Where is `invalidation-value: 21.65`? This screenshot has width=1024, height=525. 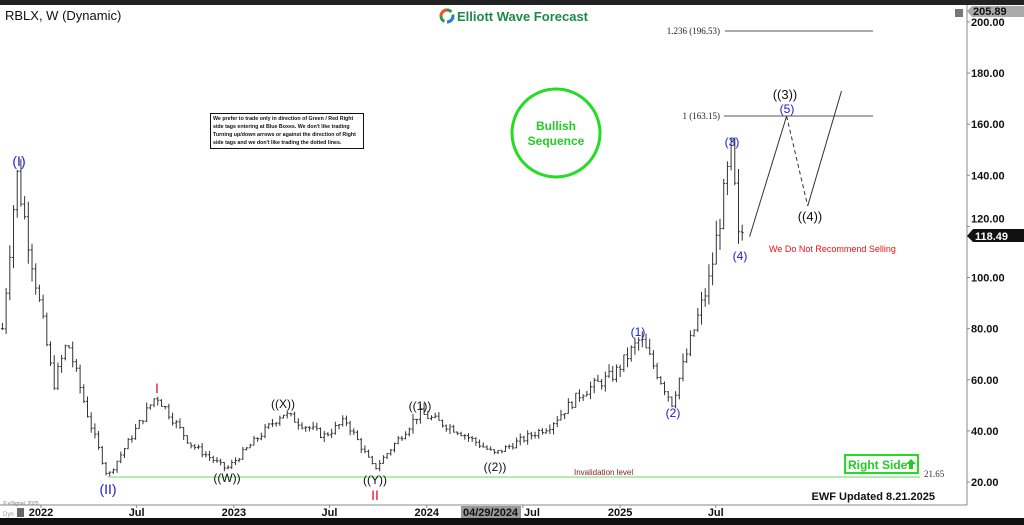 invalidation-value: 21.65 is located at coordinates (934, 474).